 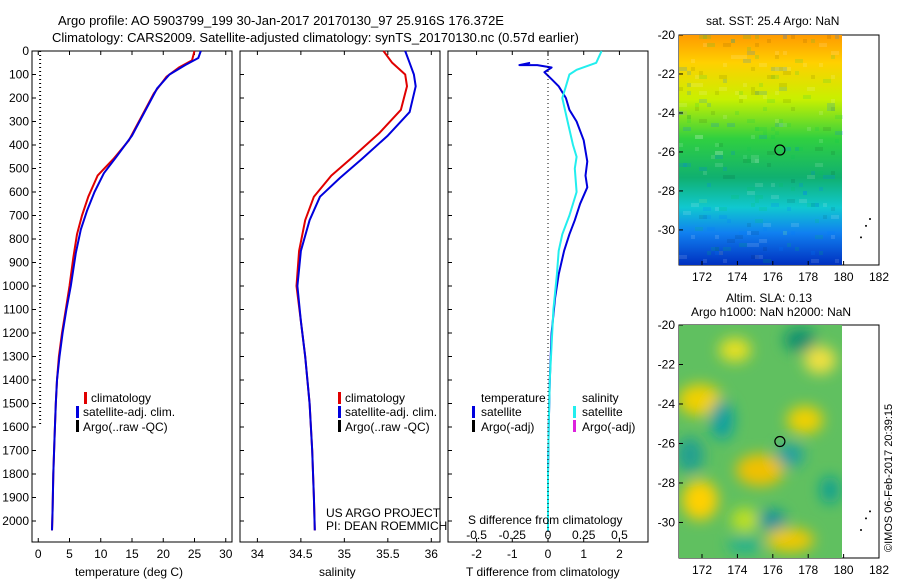 What do you see at coordinates (129, 412) in the screenshot?
I see `legend-label-satellite: satellite-adj. clim.` at bounding box center [129, 412].